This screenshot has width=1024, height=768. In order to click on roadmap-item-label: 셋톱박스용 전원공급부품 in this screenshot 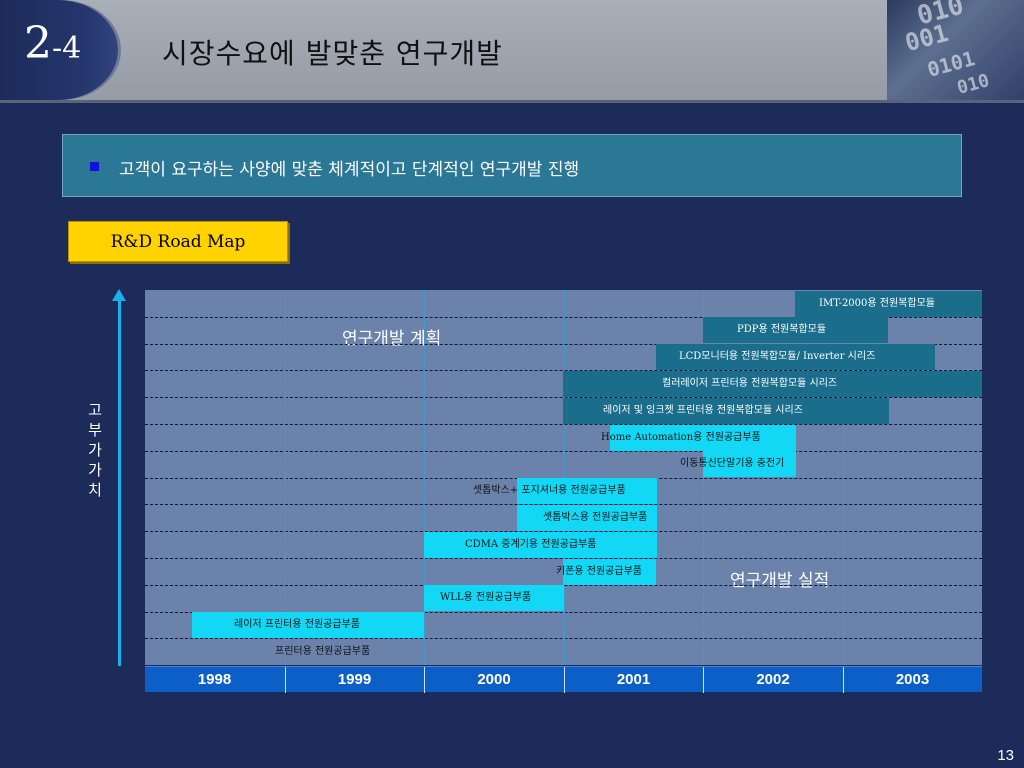, I will do `click(595, 517)`.